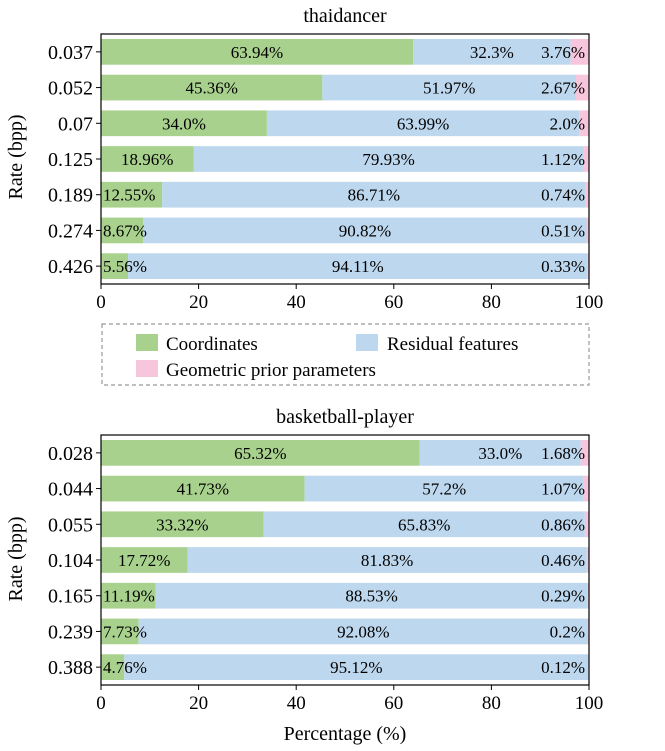 Image resolution: width=665 pixels, height=751 pixels. What do you see at coordinates (345, 734) in the screenshot?
I see `x-axis-label: Percentage (%)` at bounding box center [345, 734].